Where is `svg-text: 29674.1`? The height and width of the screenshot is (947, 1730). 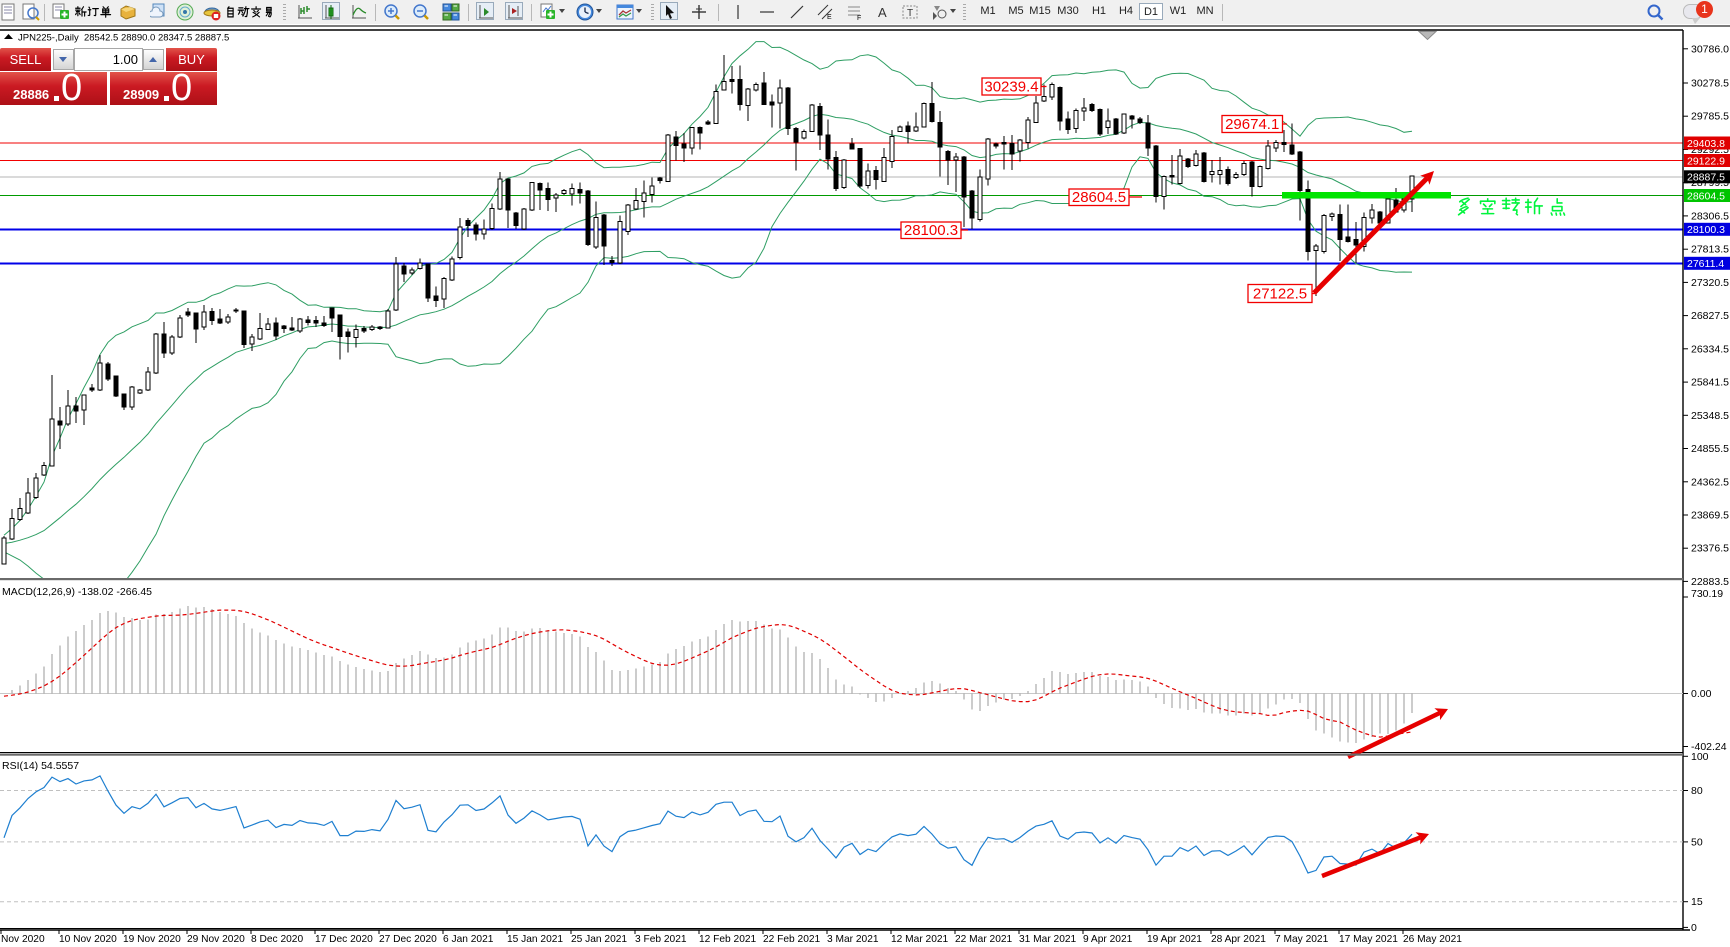
svg-text: 29674.1 is located at coordinates (1252, 124).